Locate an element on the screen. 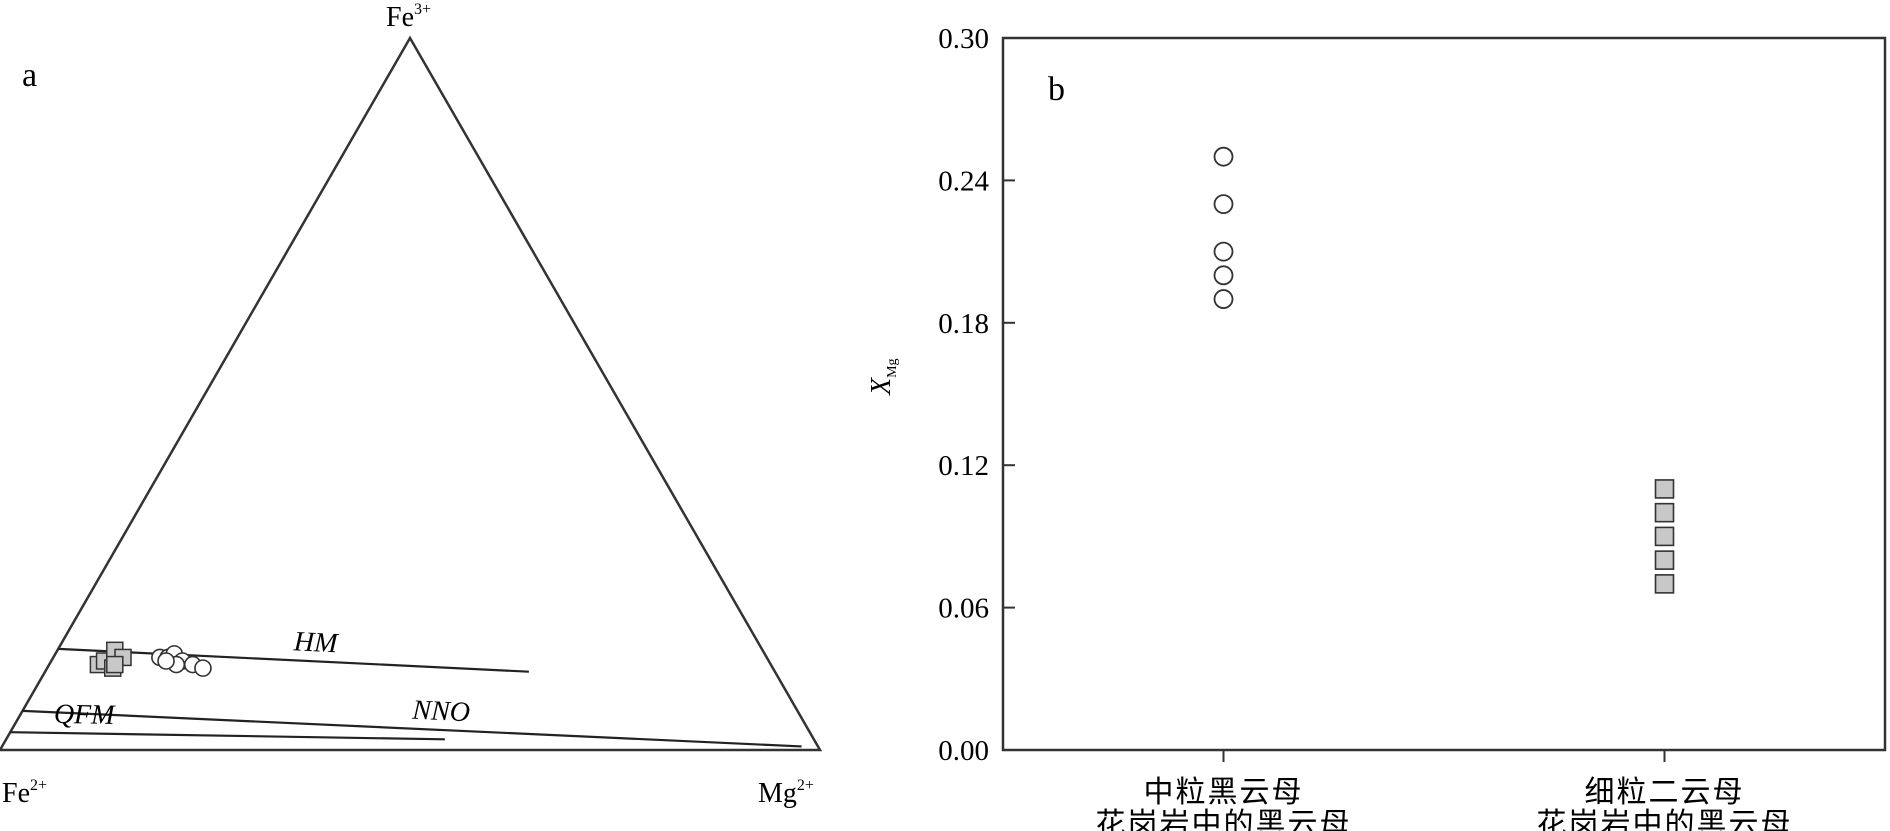 This screenshot has width=1890, height=831. y-axis-label: XMg is located at coordinates (883, 377).